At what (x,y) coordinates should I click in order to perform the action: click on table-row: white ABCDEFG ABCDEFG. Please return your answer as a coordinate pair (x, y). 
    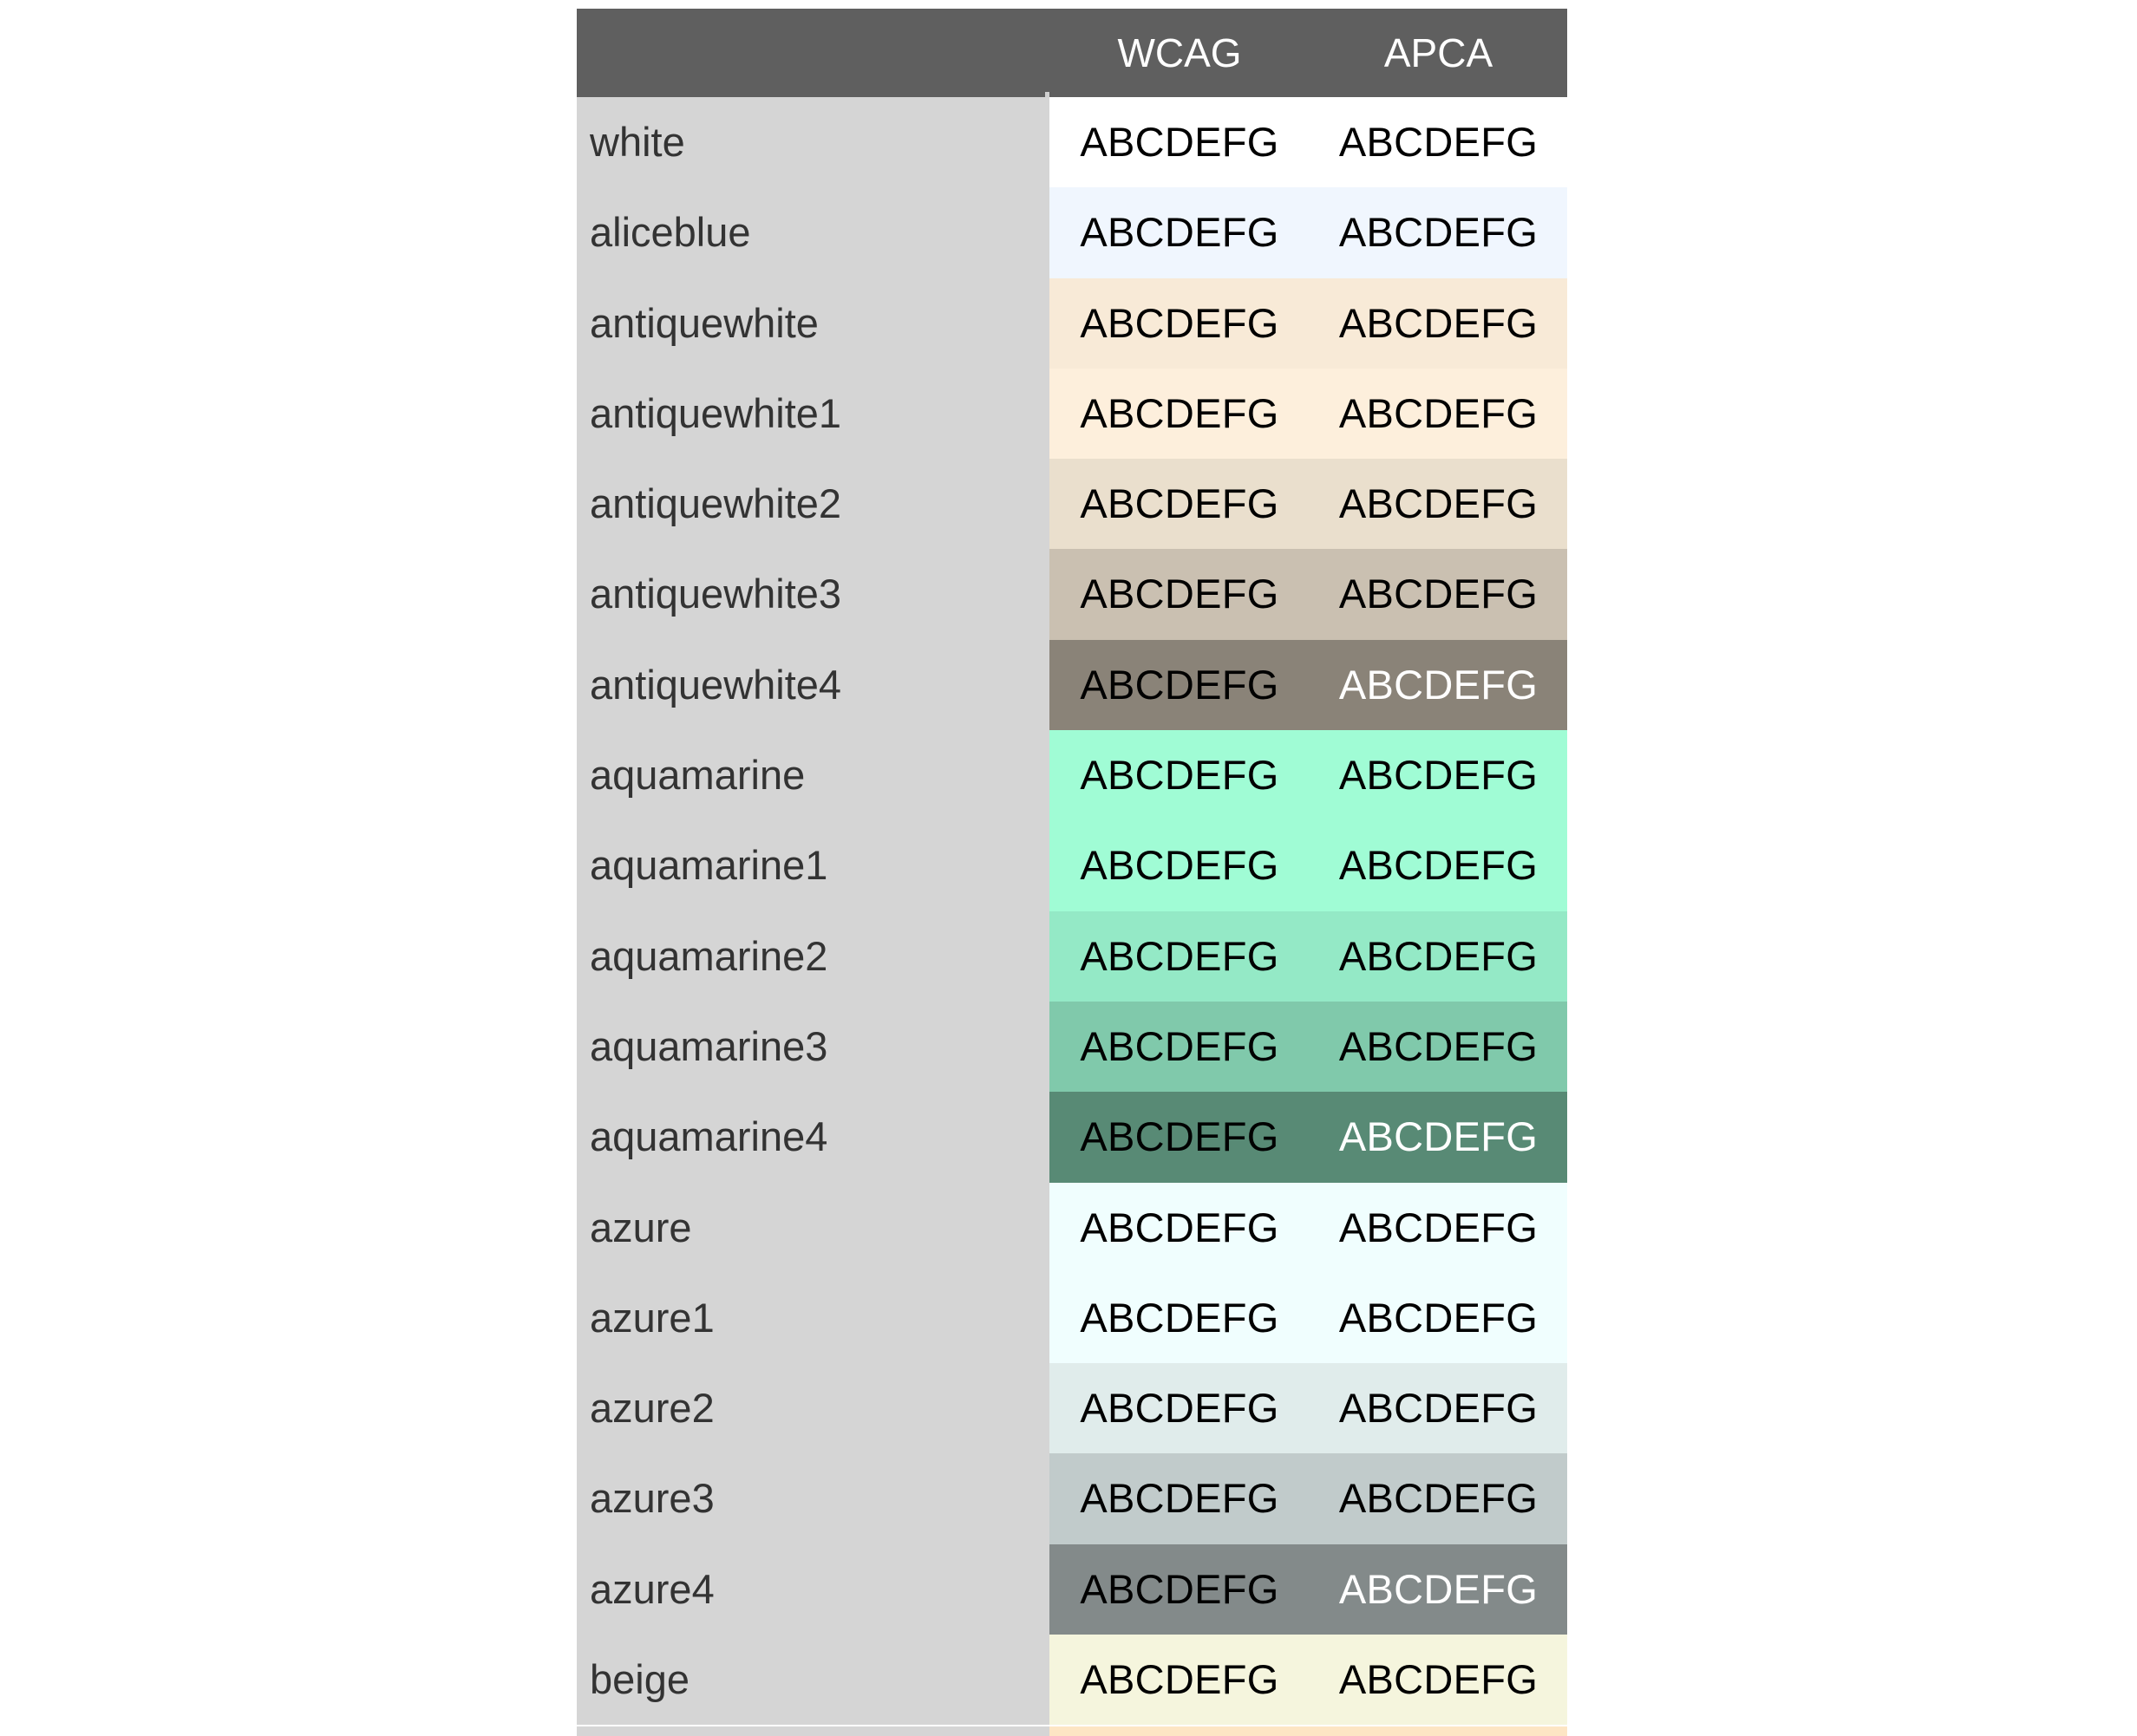
    Looking at the image, I should click on (1072, 142).